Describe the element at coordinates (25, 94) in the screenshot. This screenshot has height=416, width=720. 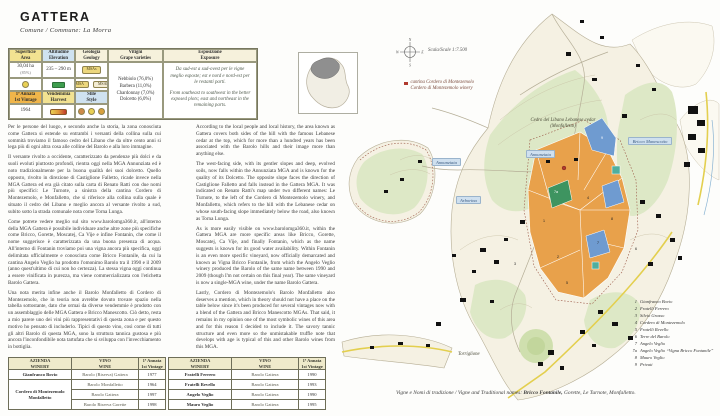
I see `header-annata-it: 1ª Annata` at that location.